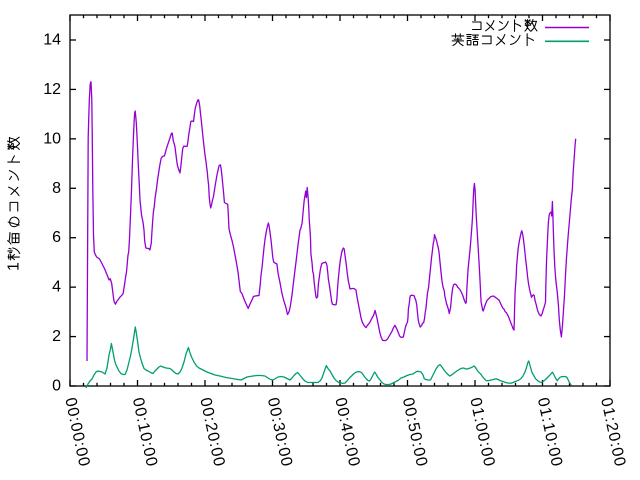 The image size is (640, 480). Describe the element at coordinates (14, 266) in the screenshot. I see `svg-text: 1` at that location.